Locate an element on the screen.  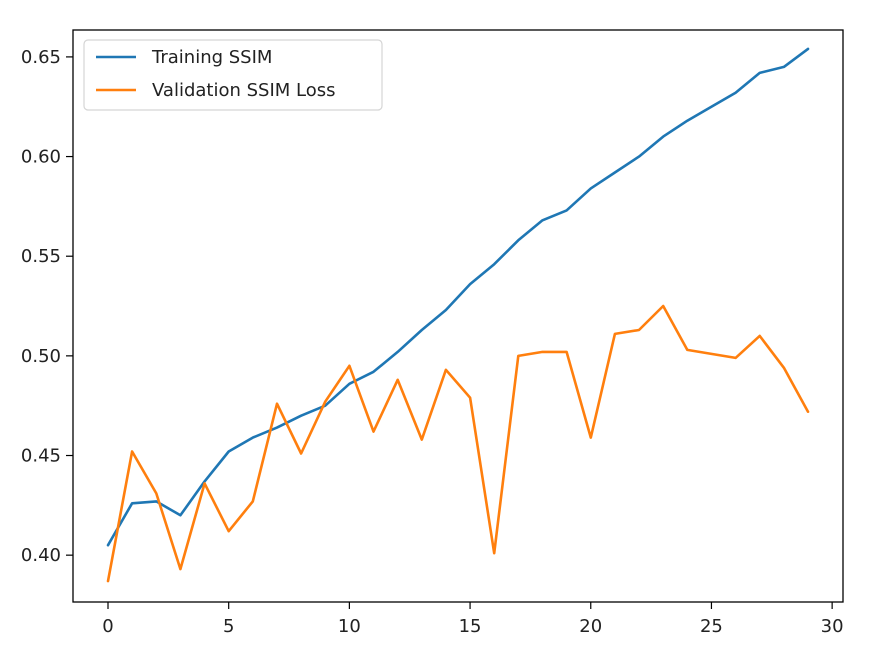
legend-label: Training SSIM is located at coordinates (211, 57).